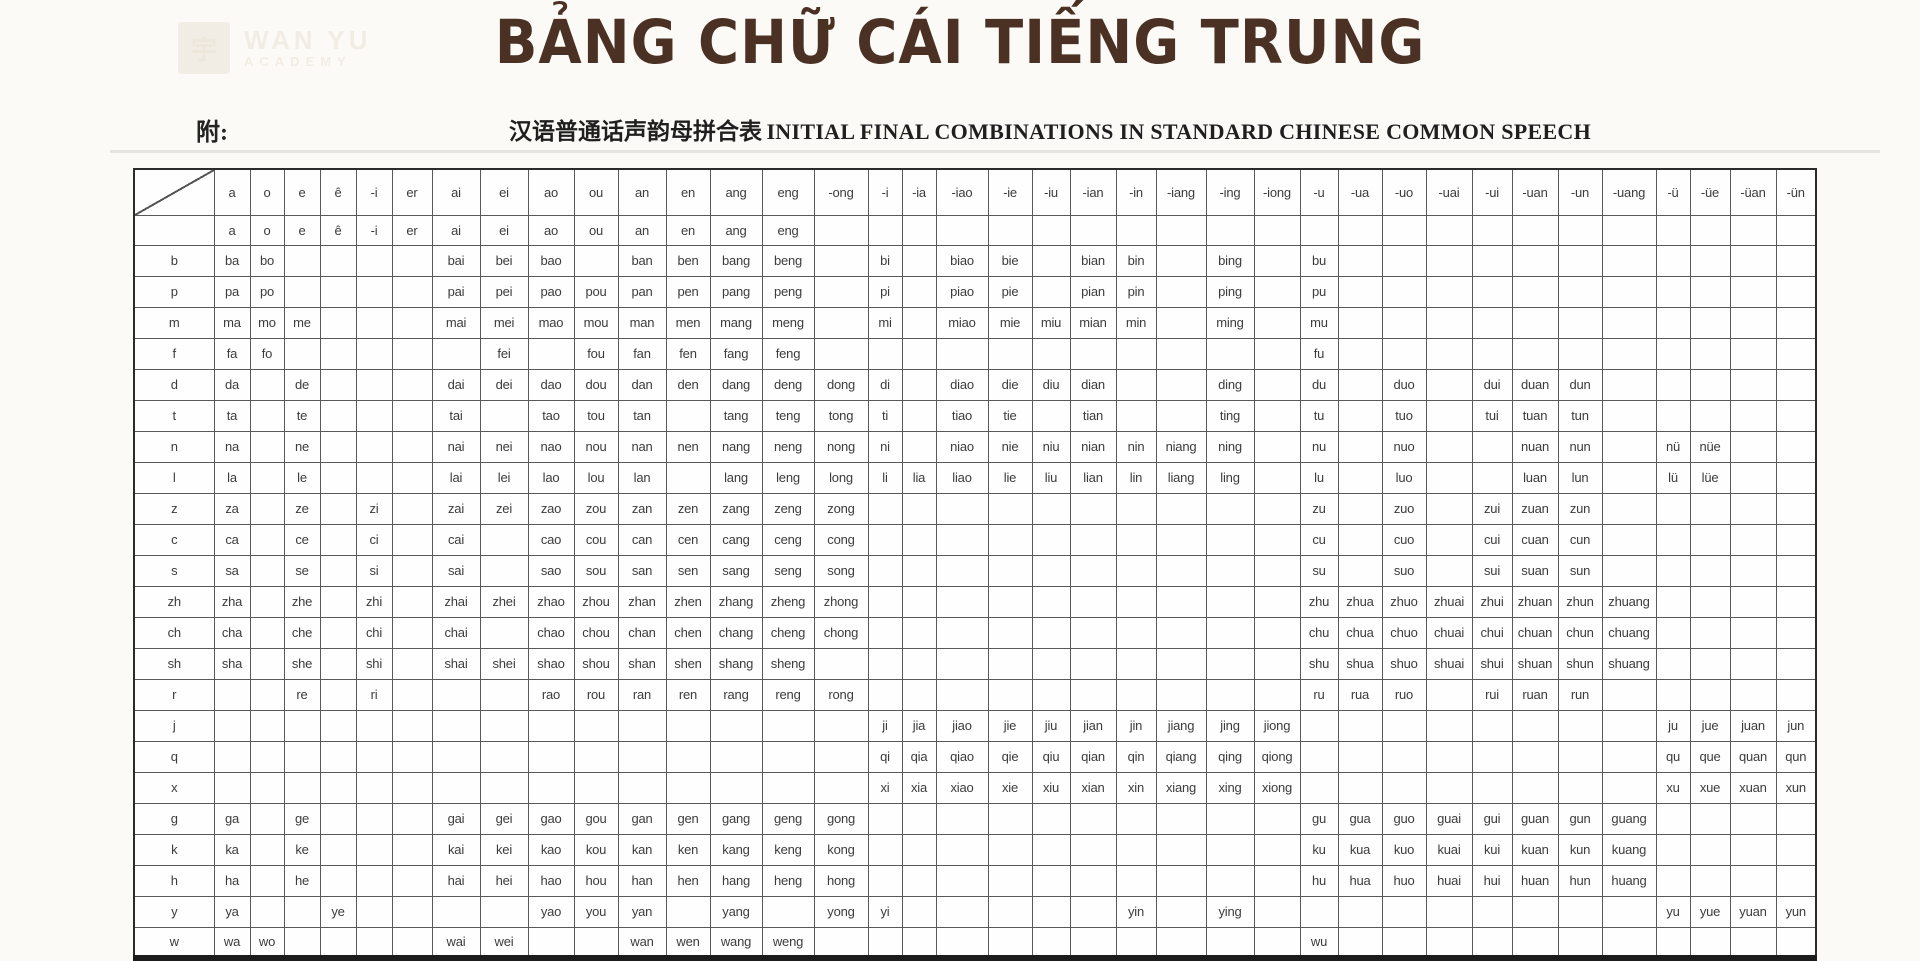 The width and height of the screenshot is (1920, 961). What do you see at coordinates (1136, 756) in the screenshot?
I see `syllable-cell: qin` at bounding box center [1136, 756].